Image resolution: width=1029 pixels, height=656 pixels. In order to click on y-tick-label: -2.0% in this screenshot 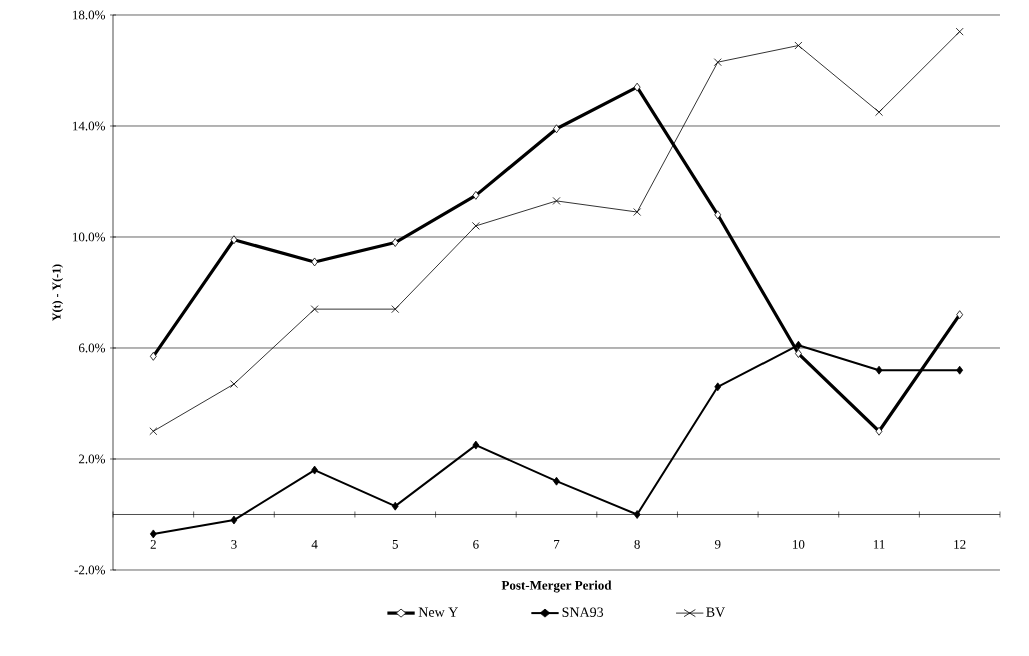, I will do `click(90, 570)`.